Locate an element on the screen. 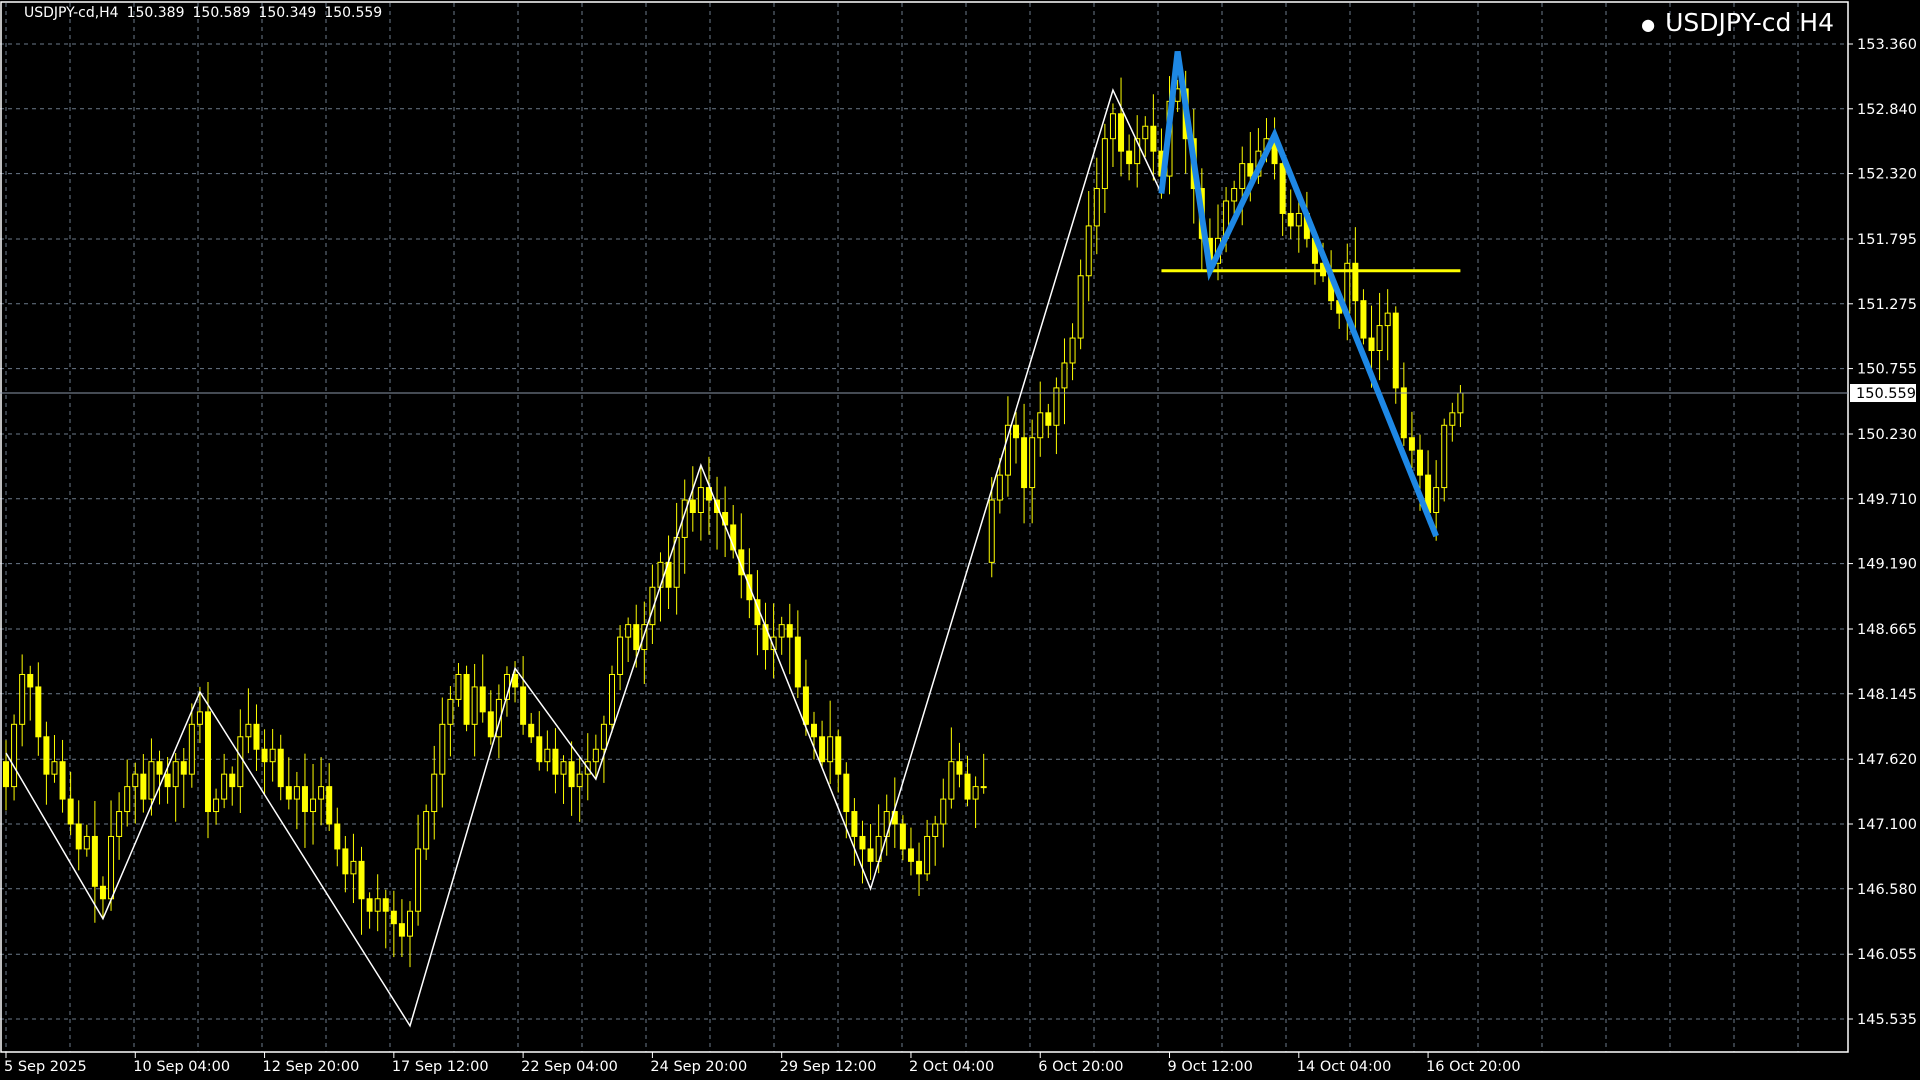 This screenshot has width=1920, height=1080. price-axis-label: 149.710 is located at coordinates (1887, 500).